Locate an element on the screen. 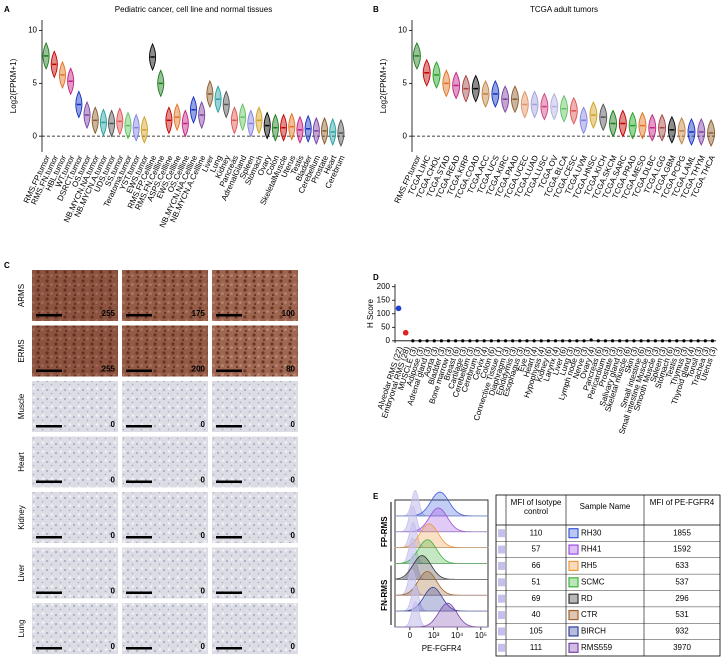 Image resolution: width=723 pixels, height=666 pixels. column-header: Sample Name is located at coordinates (605, 506).